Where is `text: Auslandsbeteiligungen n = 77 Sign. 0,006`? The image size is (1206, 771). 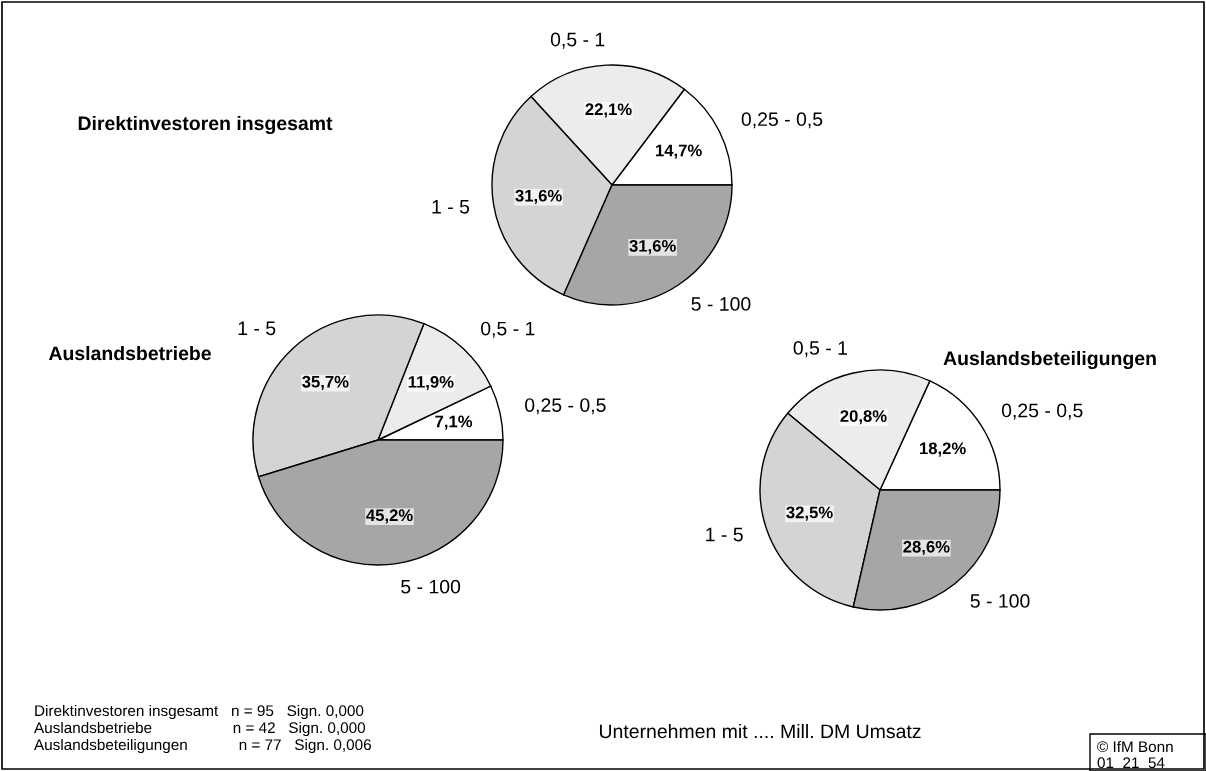
text: Auslandsbeteiligungen n = 77 Sign. 0,006 is located at coordinates (202, 746).